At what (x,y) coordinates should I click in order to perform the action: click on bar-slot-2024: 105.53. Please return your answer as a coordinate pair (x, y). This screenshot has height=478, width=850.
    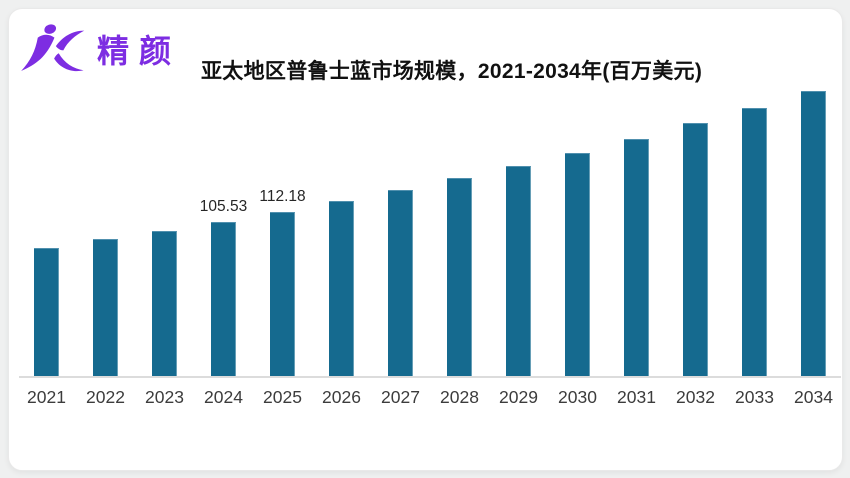
    Looking at the image, I should click on (223, 193).